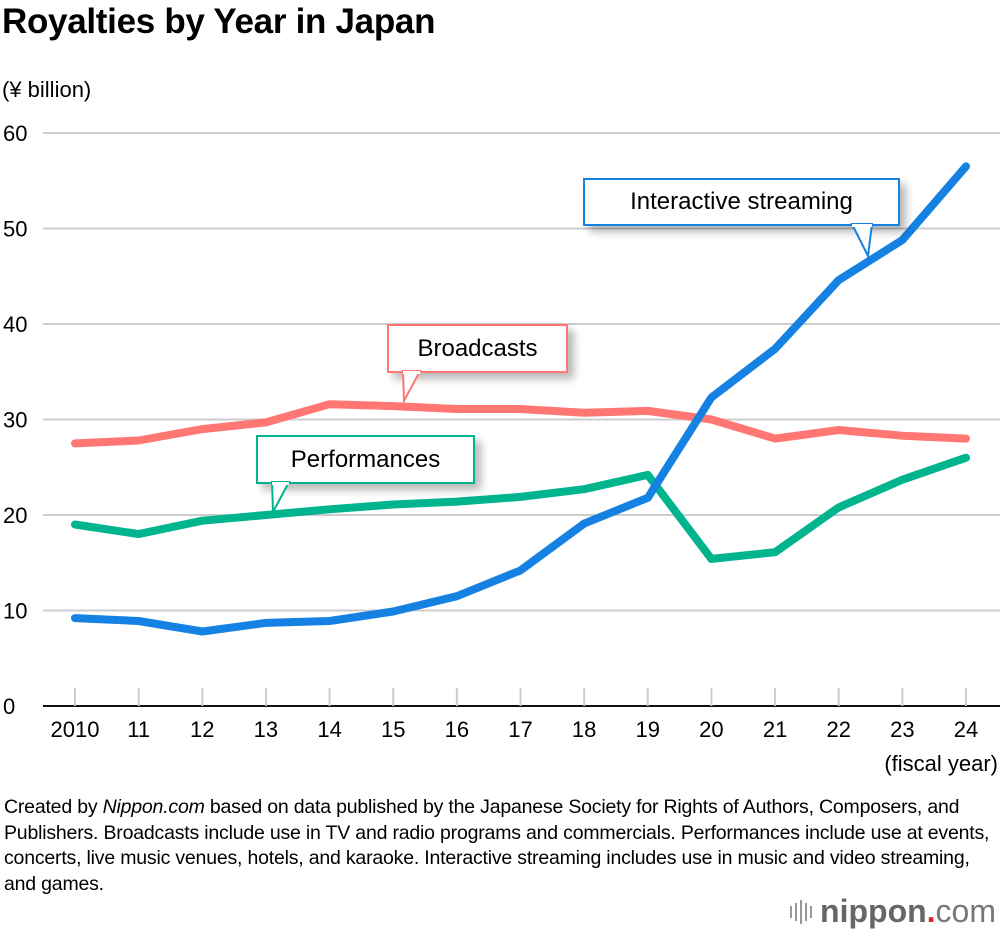 This screenshot has height=938, width=1000. What do you see at coordinates (775, 729) in the screenshot?
I see `x-tick-label: 21` at bounding box center [775, 729].